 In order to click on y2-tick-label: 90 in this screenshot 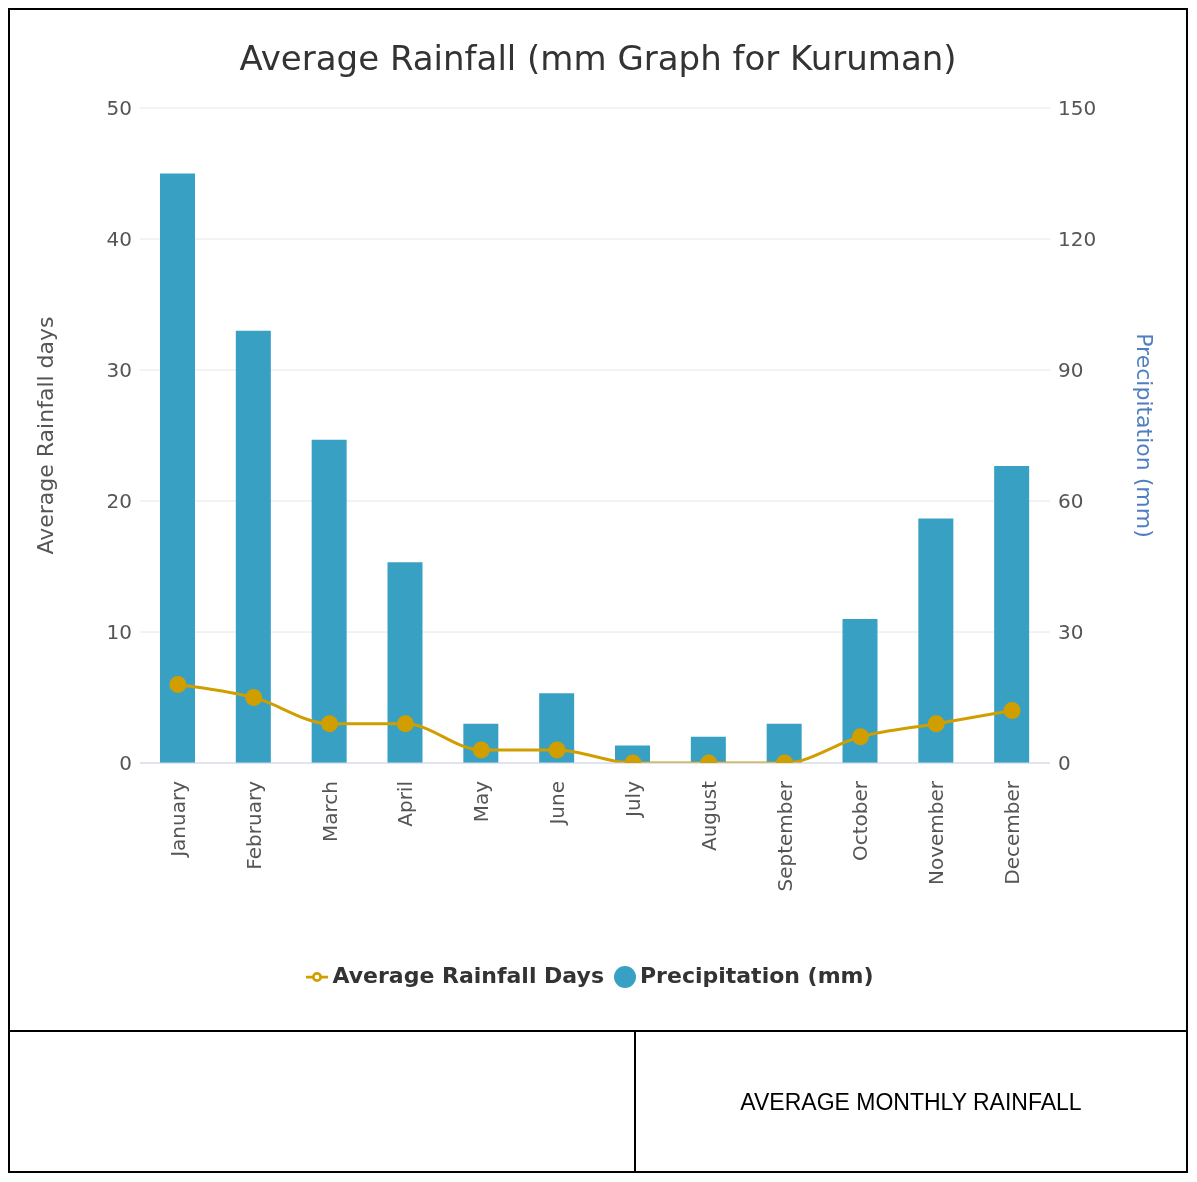, I will do `click(1071, 370)`.